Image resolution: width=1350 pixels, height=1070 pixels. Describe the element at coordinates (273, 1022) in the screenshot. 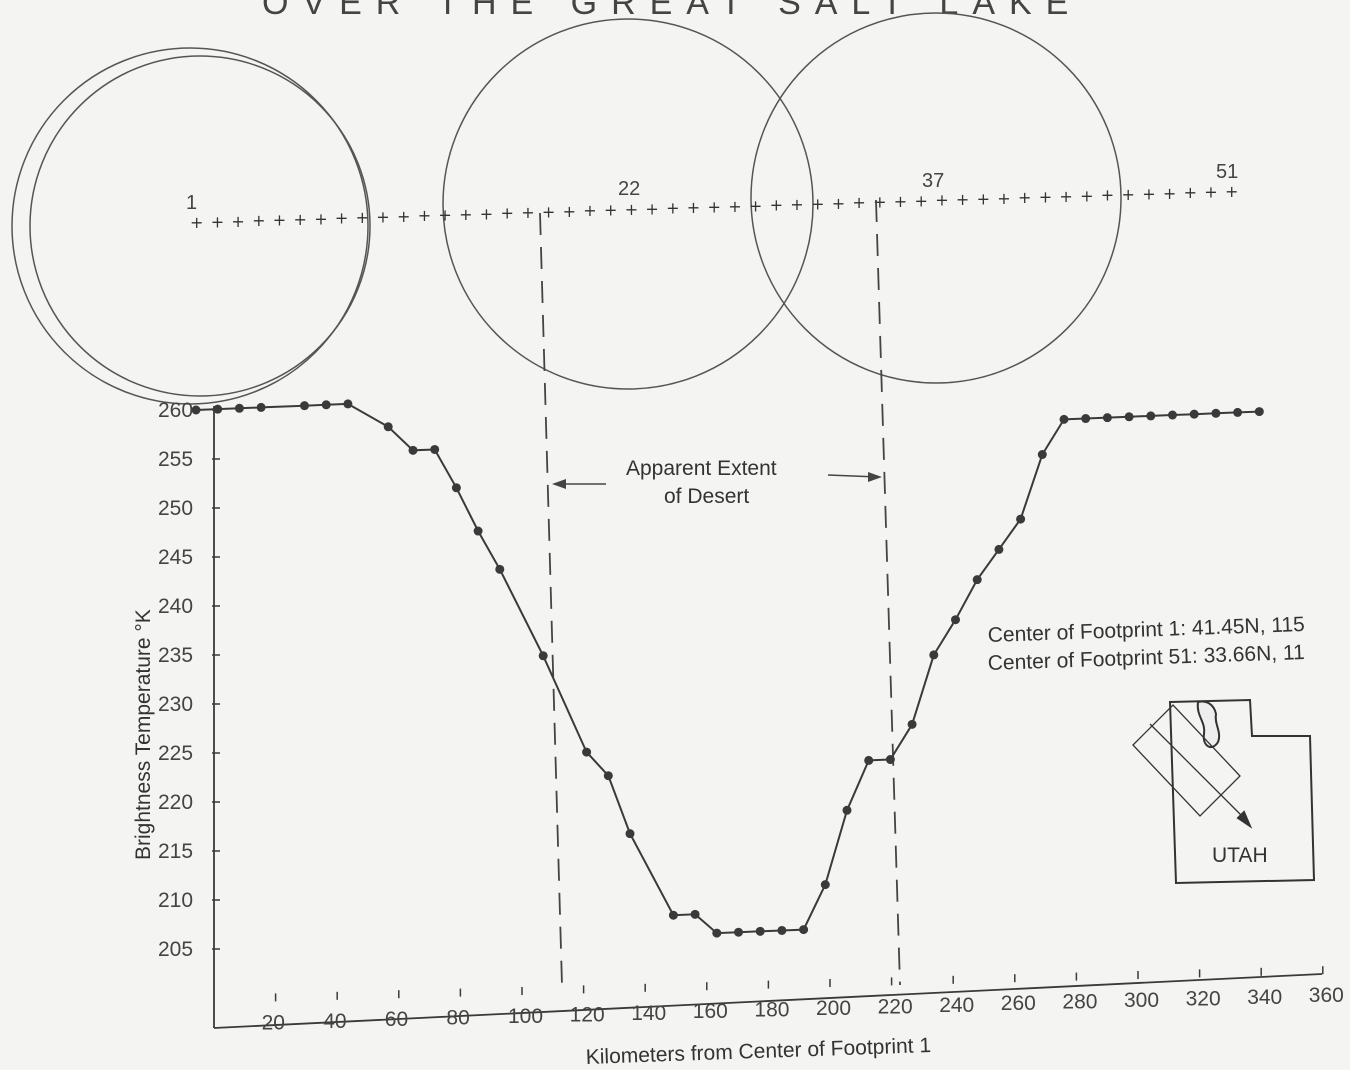

I see `x-tick-label: 20` at that location.